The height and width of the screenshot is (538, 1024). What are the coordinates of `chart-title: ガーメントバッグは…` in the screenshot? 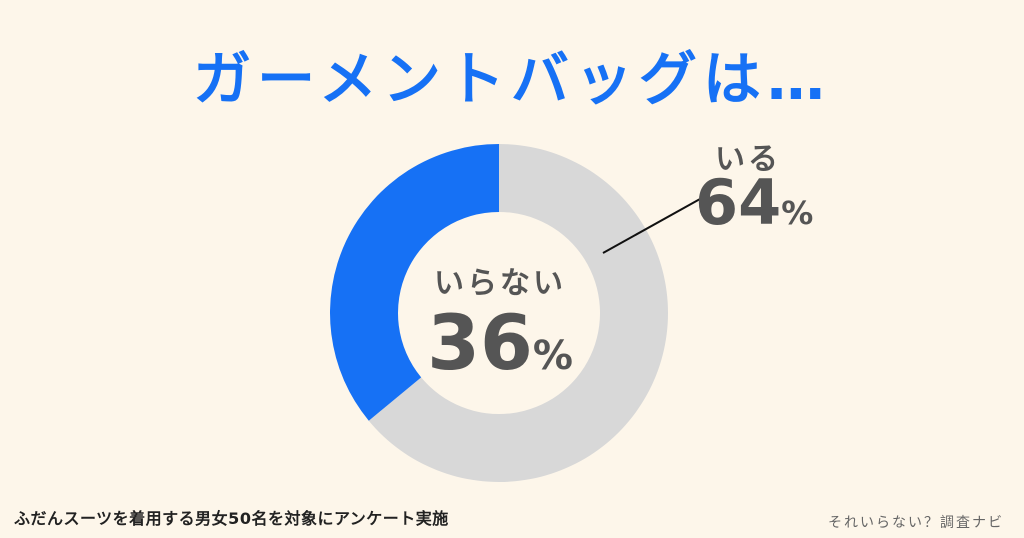 It's located at (512, 79).